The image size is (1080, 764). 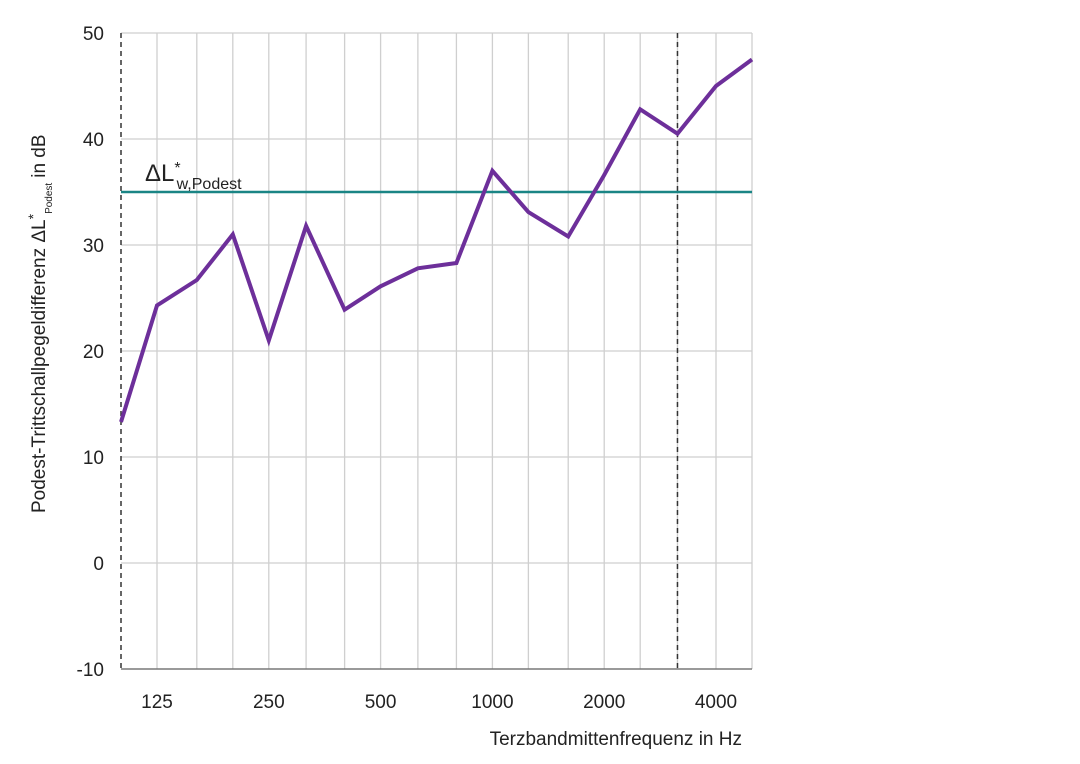 What do you see at coordinates (269, 702) in the screenshot?
I see `x-tick-label: 250` at bounding box center [269, 702].